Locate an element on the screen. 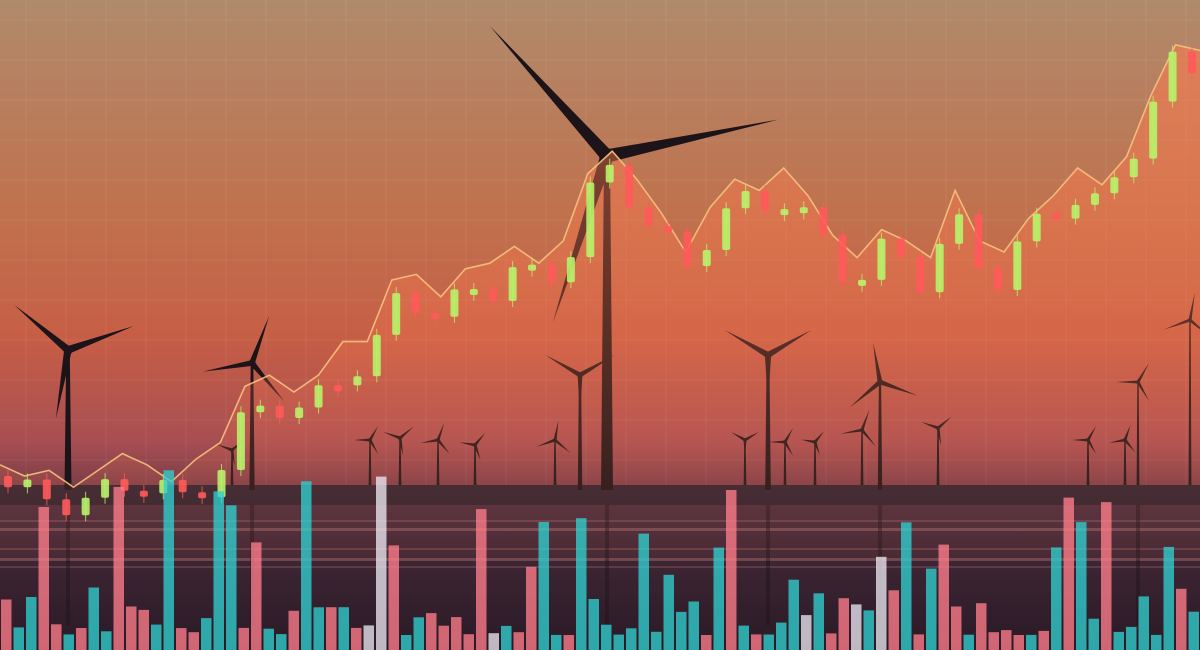  wind-turbine-hub is located at coordinates (68, 350).